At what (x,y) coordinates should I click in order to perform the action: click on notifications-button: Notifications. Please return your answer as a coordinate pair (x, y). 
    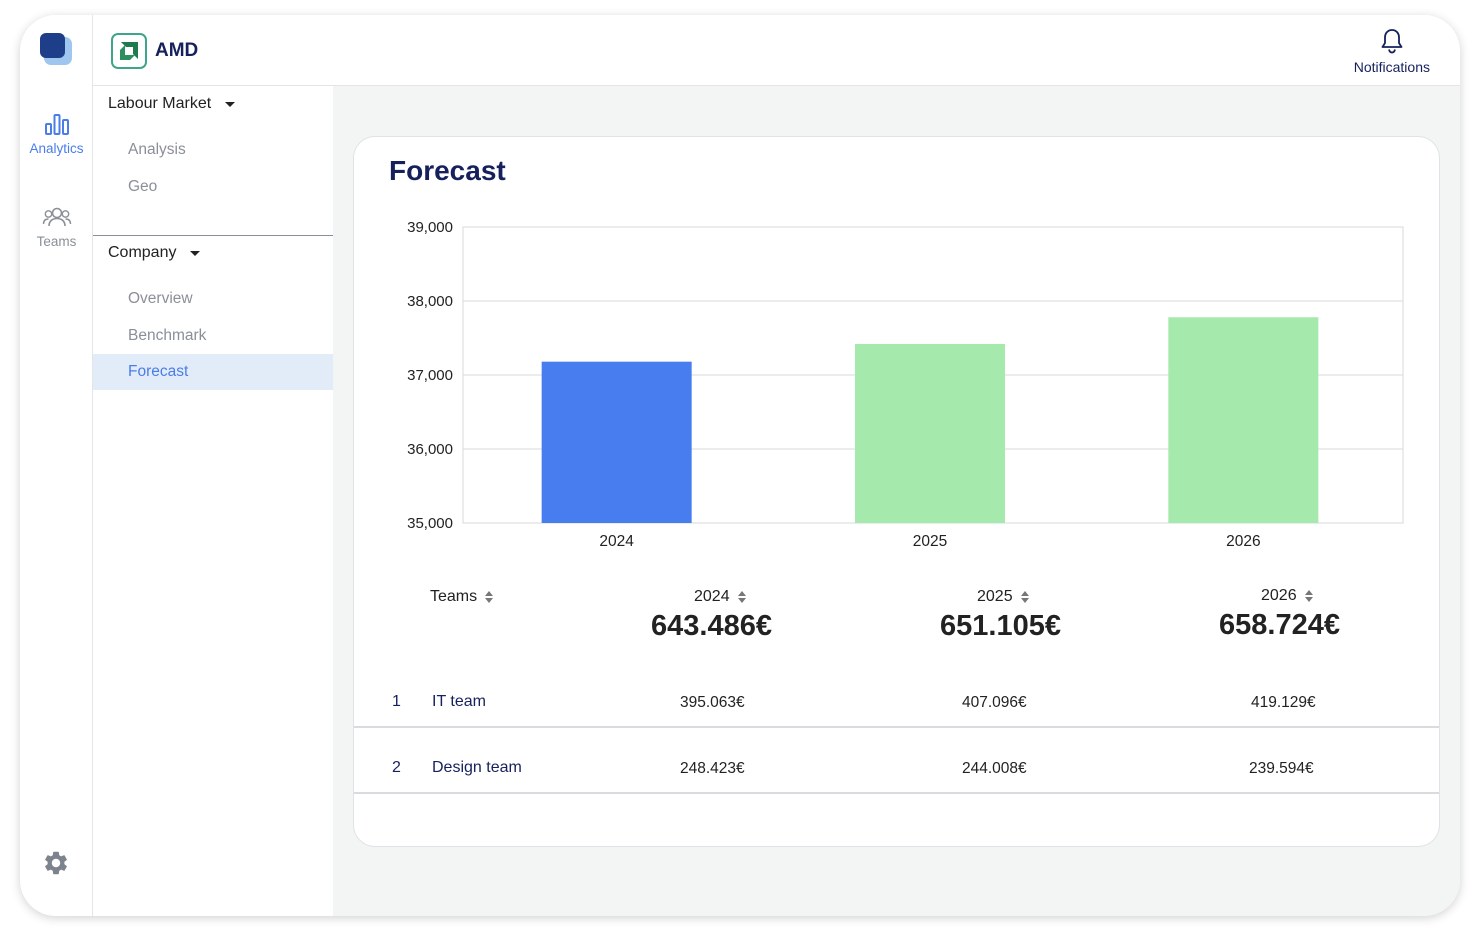
    Looking at the image, I should click on (1392, 51).